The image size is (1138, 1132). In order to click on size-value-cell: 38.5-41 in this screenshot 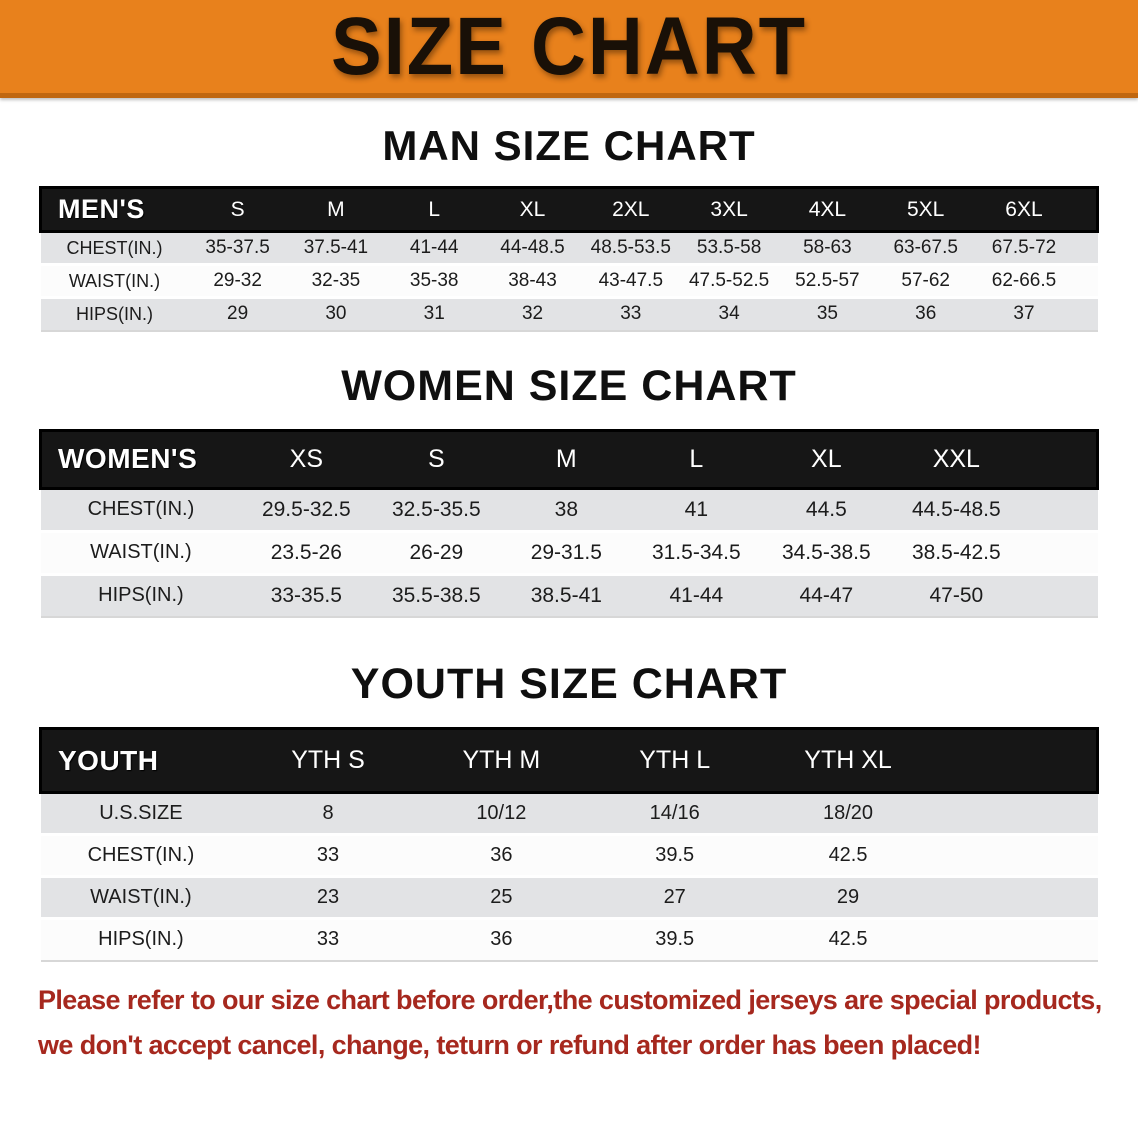, I will do `click(566, 596)`.